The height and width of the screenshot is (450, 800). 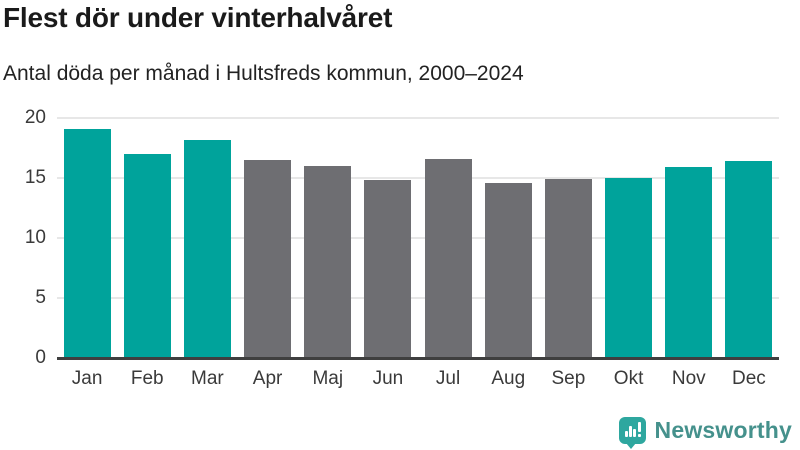 What do you see at coordinates (87, 243) in the screenshot?
I see `bar-jan` at bounding box center [87, 243].